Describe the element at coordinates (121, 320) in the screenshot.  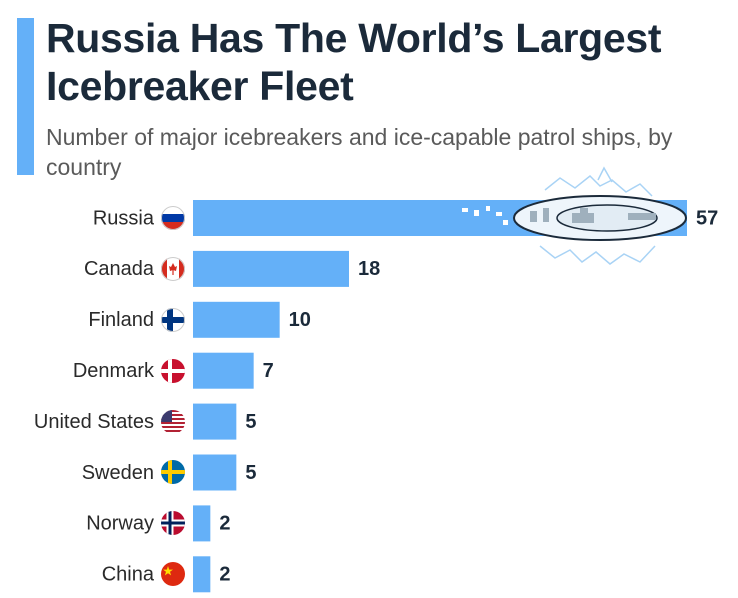
I see `category-label: Finland` at that location.